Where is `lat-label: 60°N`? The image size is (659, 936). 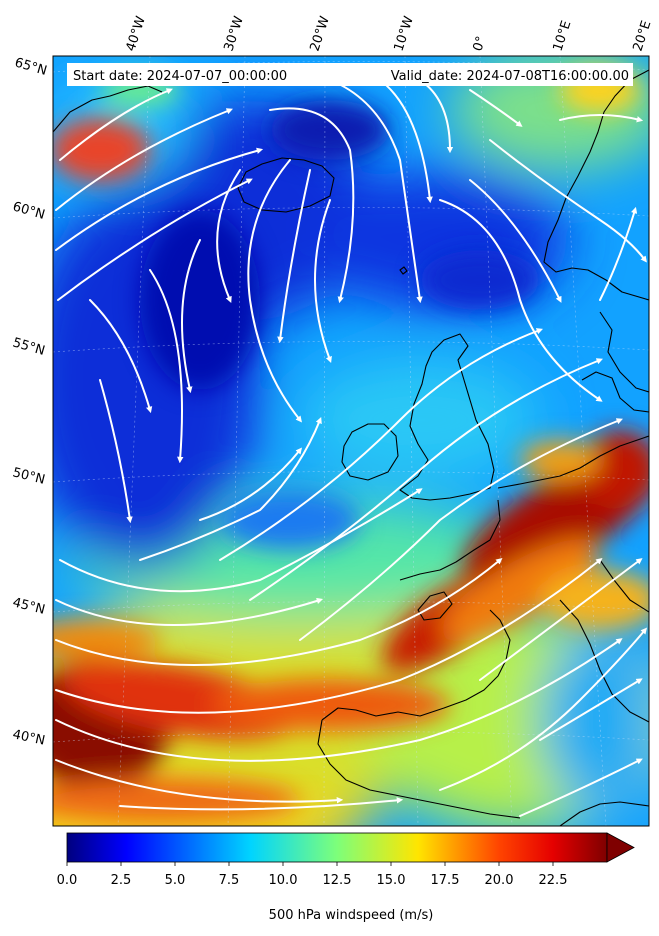
lat-label: 60°N is located at coordinates (29, 210).